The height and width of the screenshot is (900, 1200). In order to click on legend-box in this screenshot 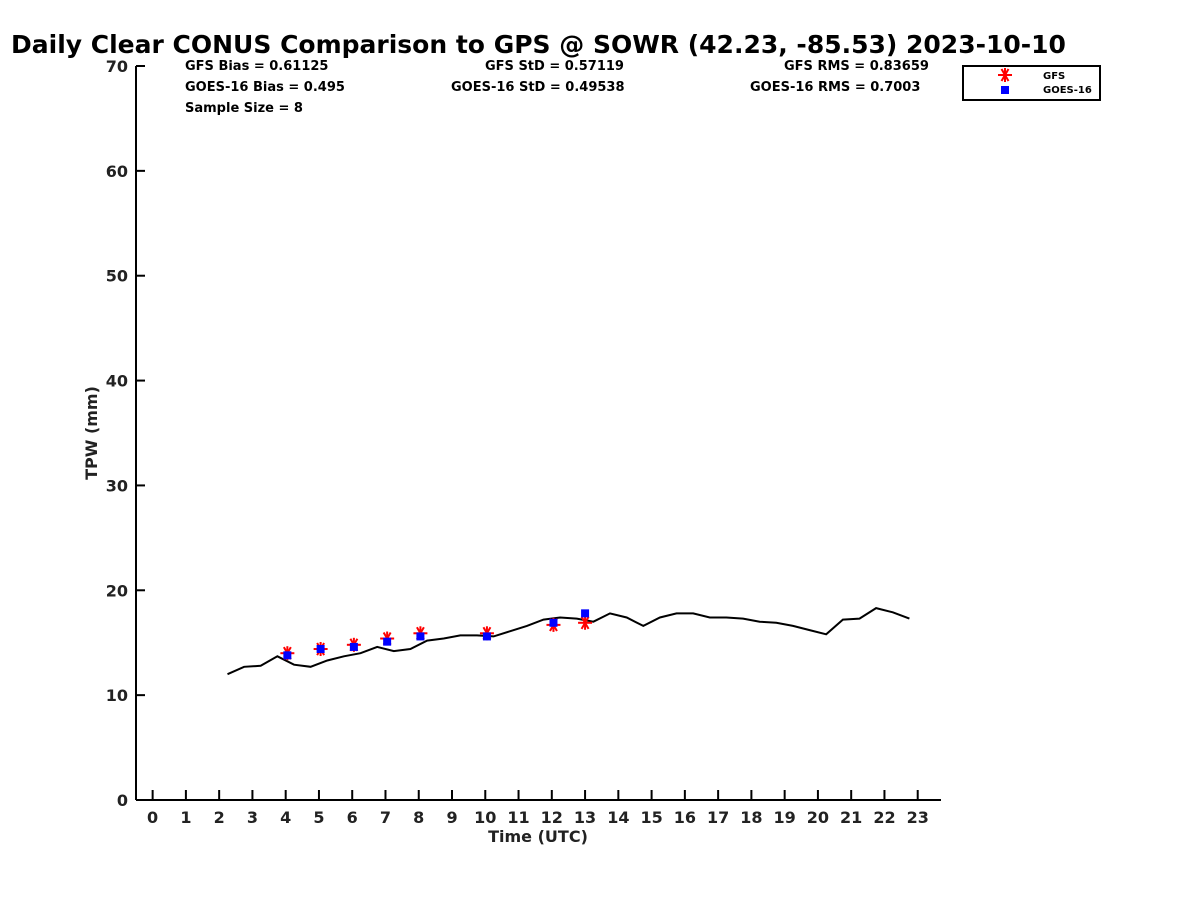, I will do `click(1031, 83)`.